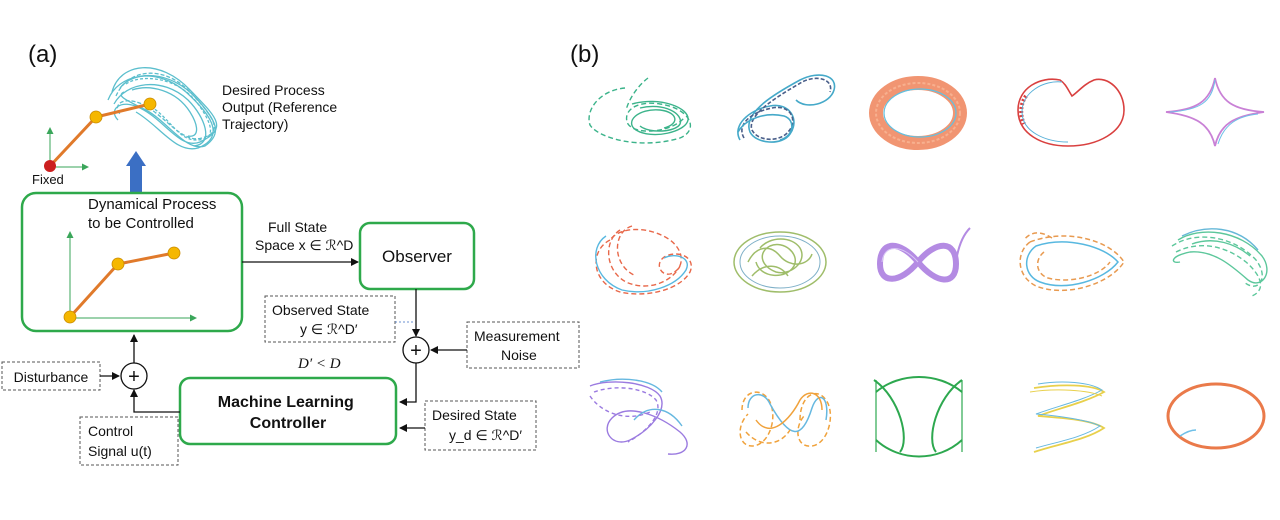  What do you see at coordinates (918, 417) in the screenshot?
I see `trajectory-r3-c3` at bounding box center [918, 417].